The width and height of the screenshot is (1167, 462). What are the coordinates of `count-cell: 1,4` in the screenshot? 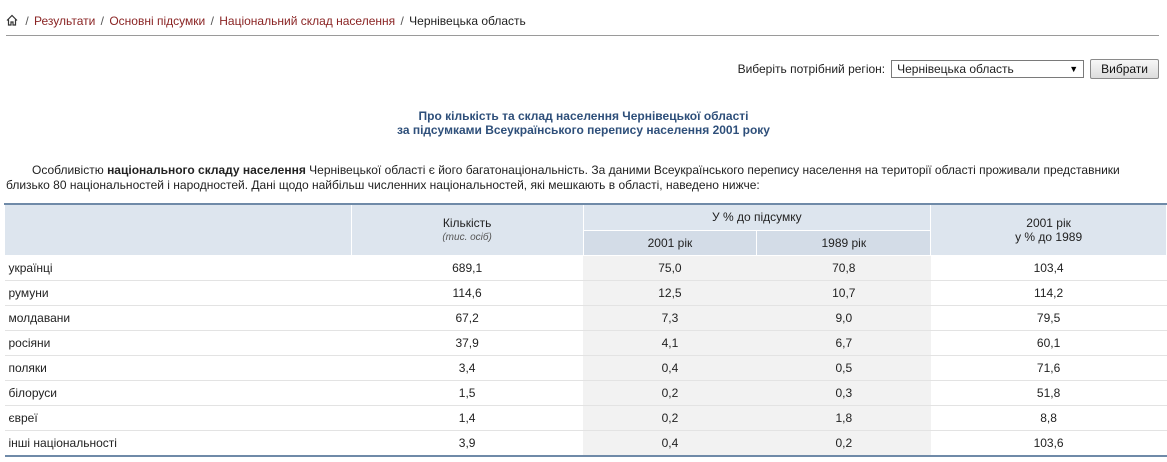 It's located at (467, 418).